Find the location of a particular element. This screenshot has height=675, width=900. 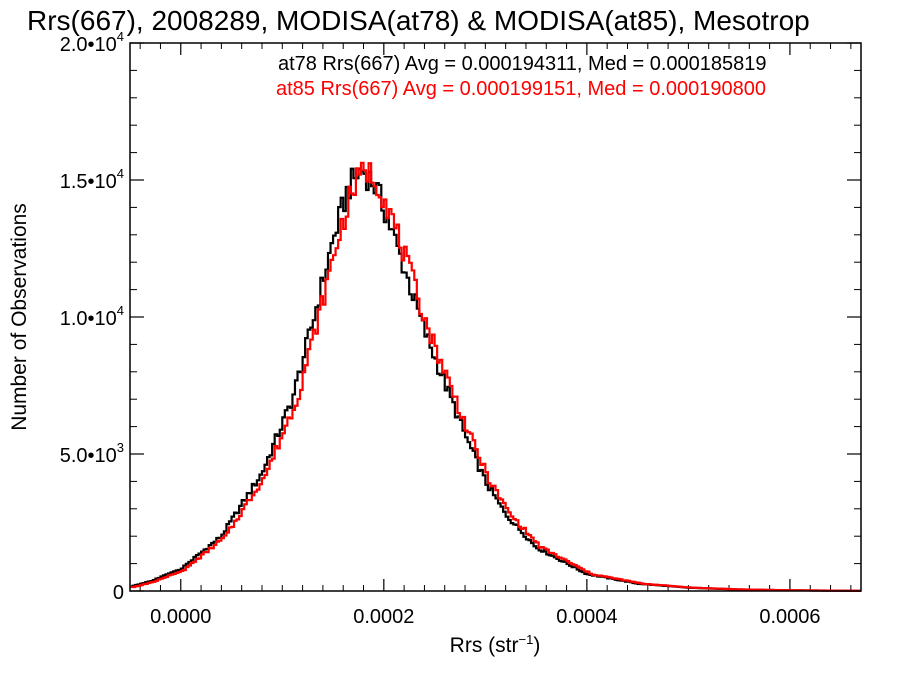

x-tick-label: 0.0002 is located at coordinates (383, 617).